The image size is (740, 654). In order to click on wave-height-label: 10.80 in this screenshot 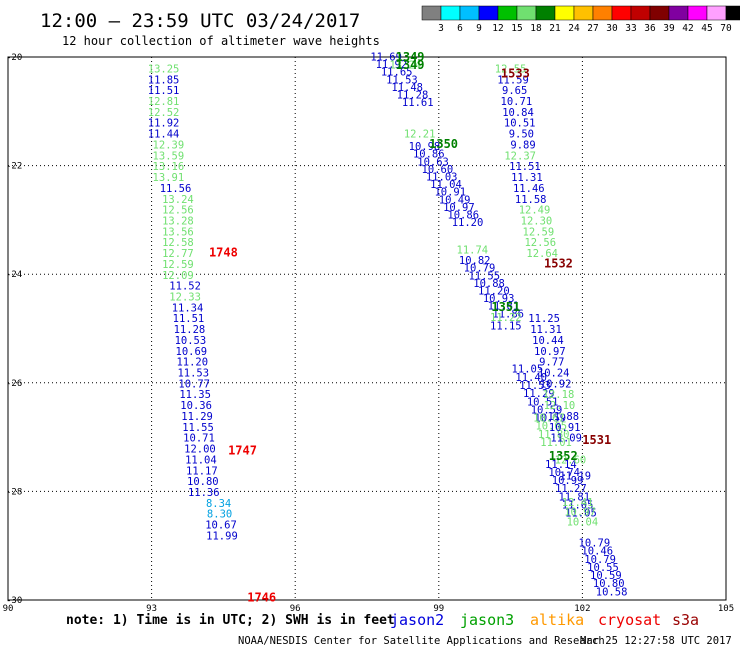, I will do `click(609, 584)`.